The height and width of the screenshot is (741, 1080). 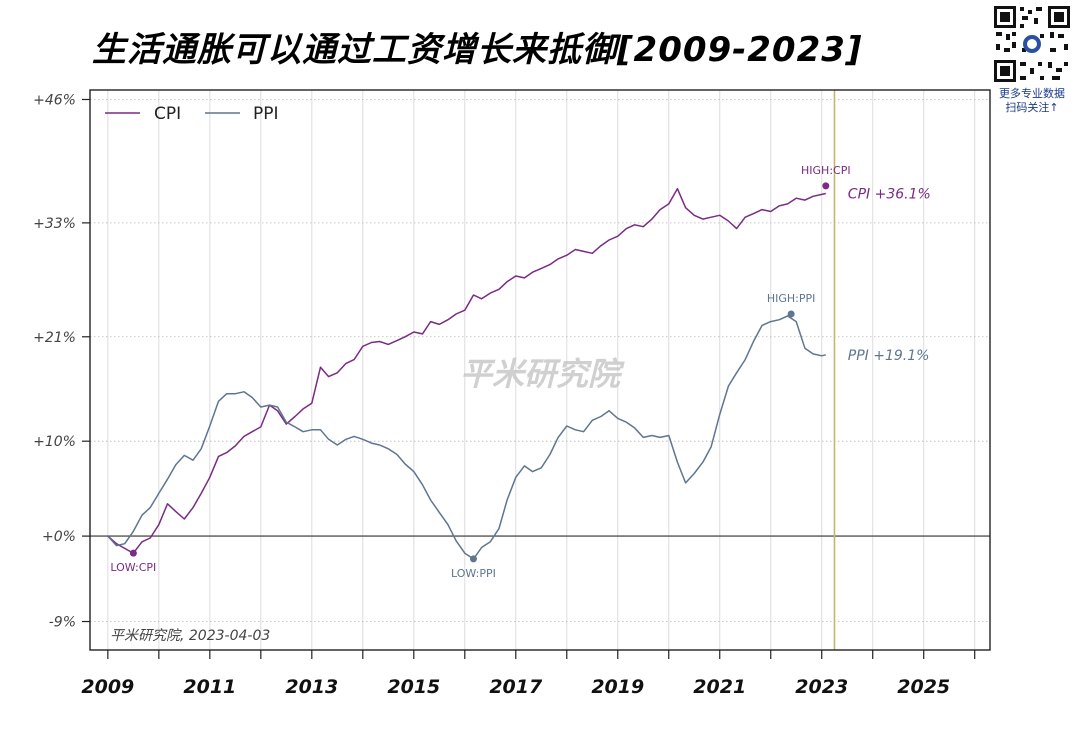 What do you see at coordinates (923, 687) in the screenshot?
I see `x-tick-label-2025: 2025` at bounding box center [923, 687].